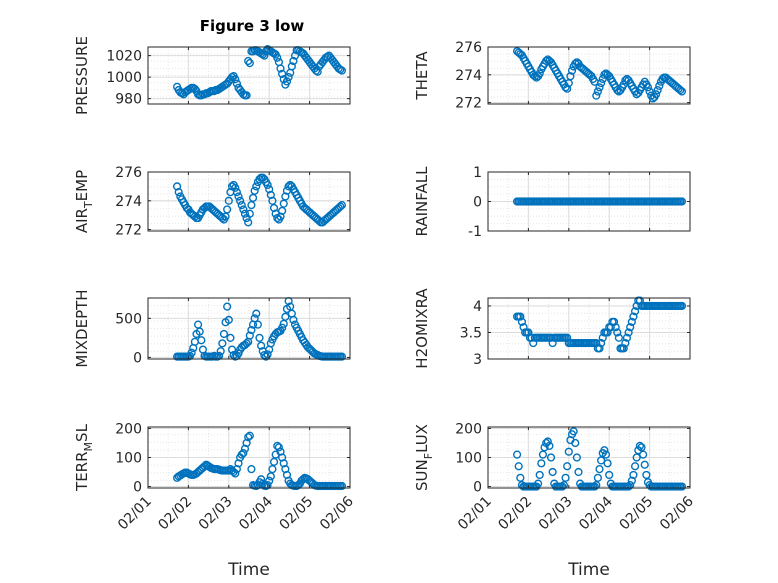 The image size is (778, 583). I want to click on y-tick-label: 3, so click(477, 360).